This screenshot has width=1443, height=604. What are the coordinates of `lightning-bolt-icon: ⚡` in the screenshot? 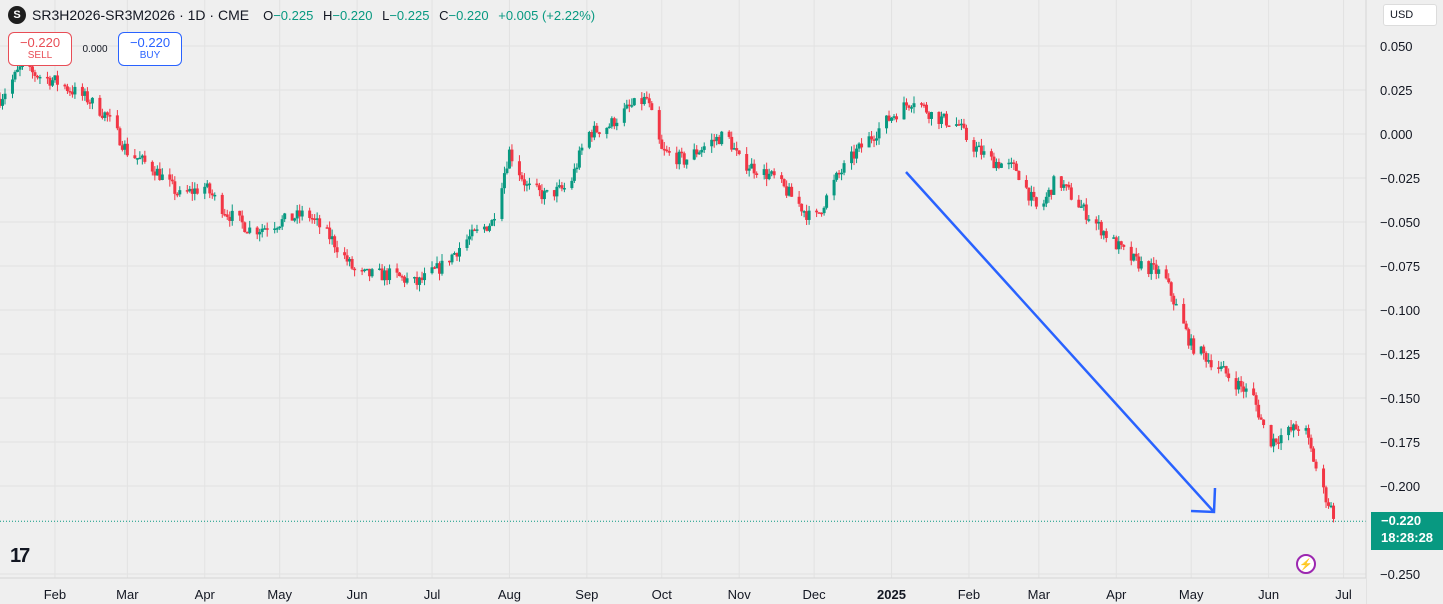 It's located at (1306, 564).